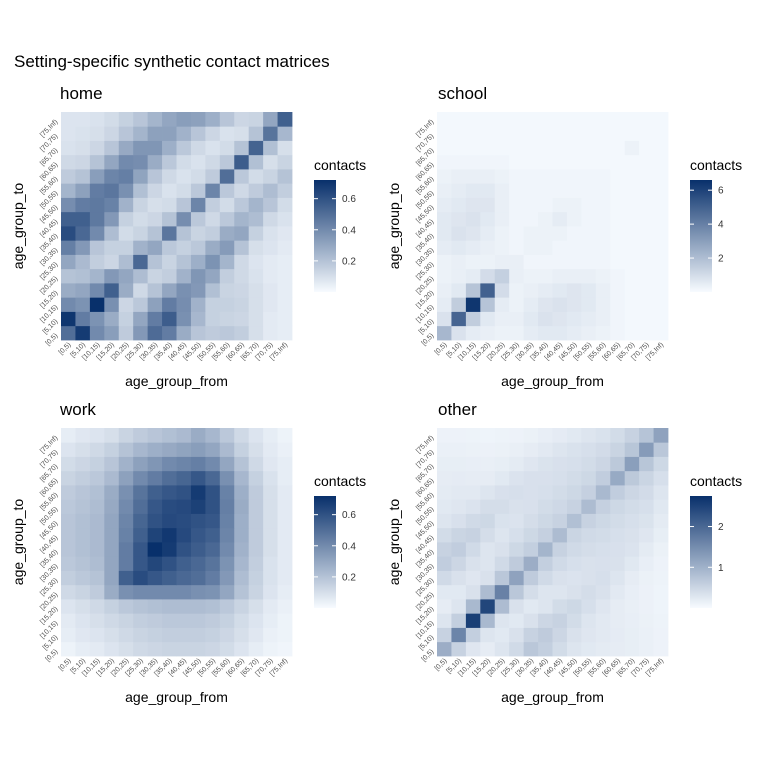 The height and width of the screenshot is (768, 768). Describe the element at coordinates (552, 697) in the screenshot. I see `x-axis-title: age_group_from` at that location.